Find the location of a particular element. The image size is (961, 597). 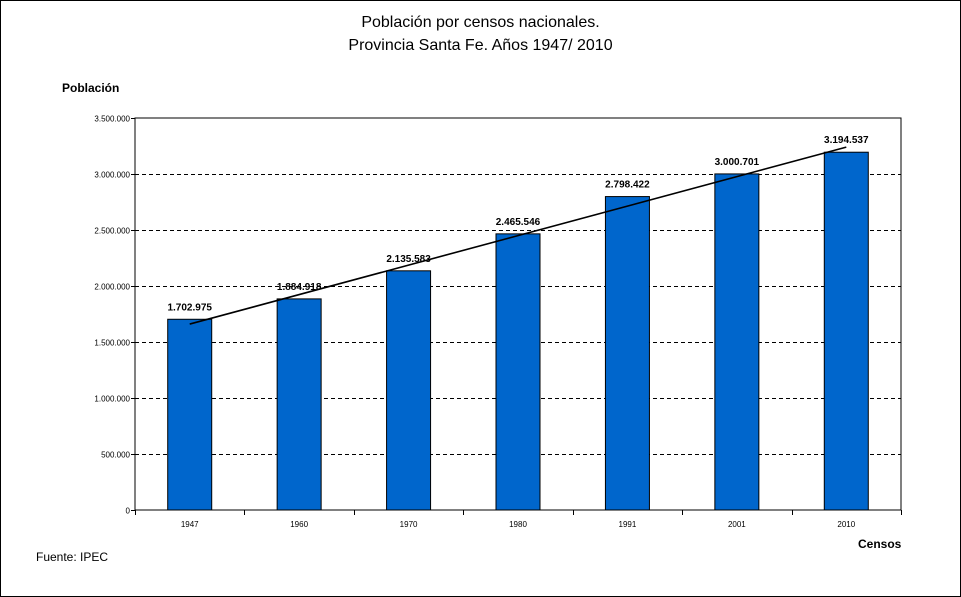

y-tick-label: 1.500.000 is located at coordinates (112, 343).